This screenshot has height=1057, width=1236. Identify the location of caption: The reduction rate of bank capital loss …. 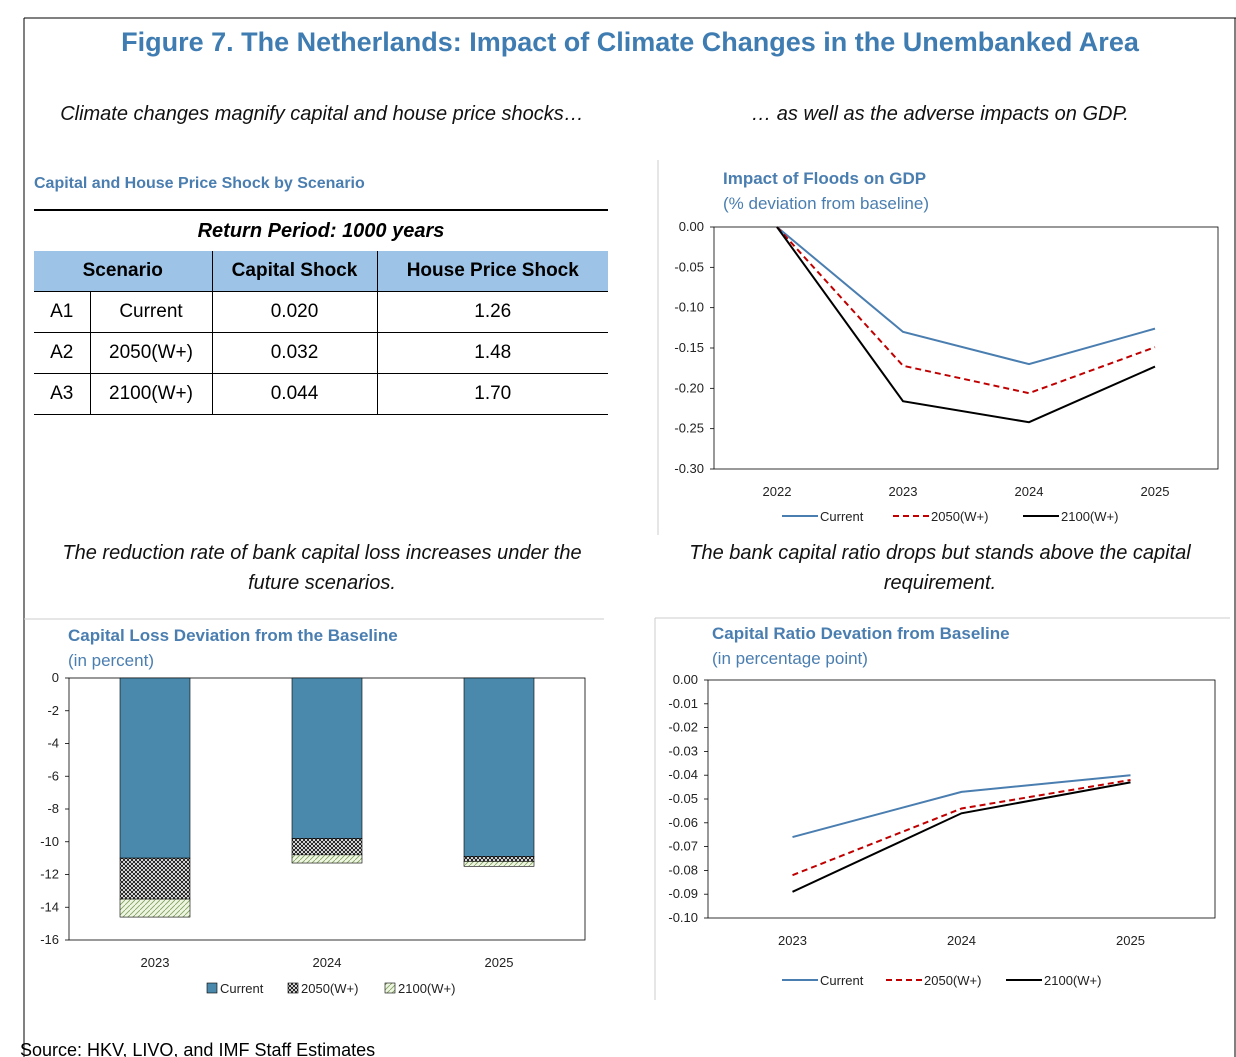
(321, 553).